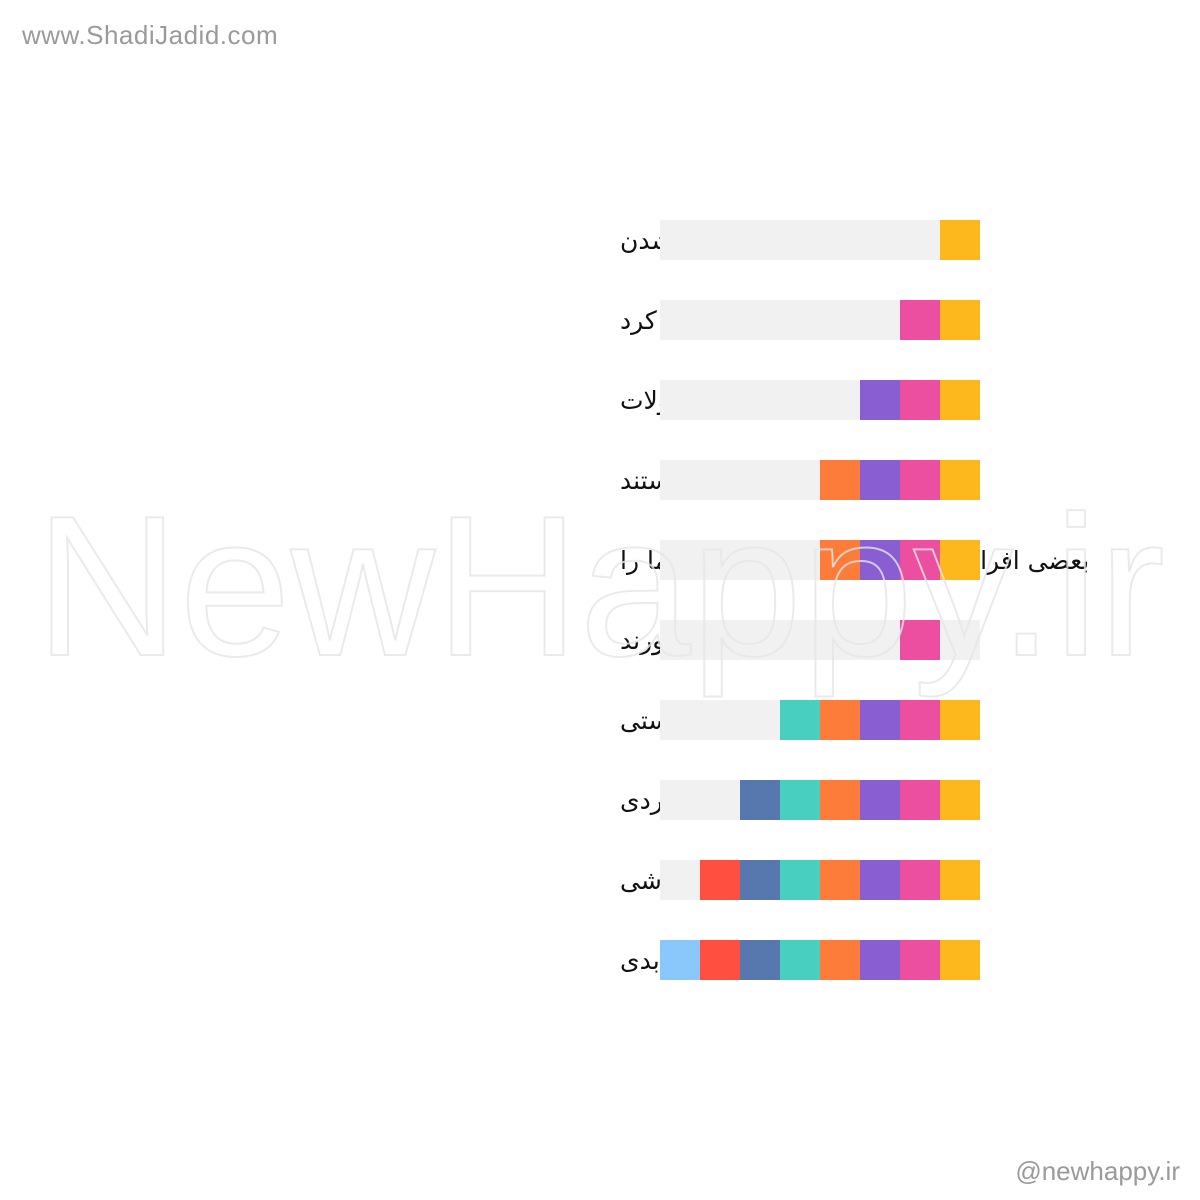 The width and height of the screenshot is (1200, 1200). Describe the element at coordinates (820, 240) in the screenshot. I see `track` at that location.